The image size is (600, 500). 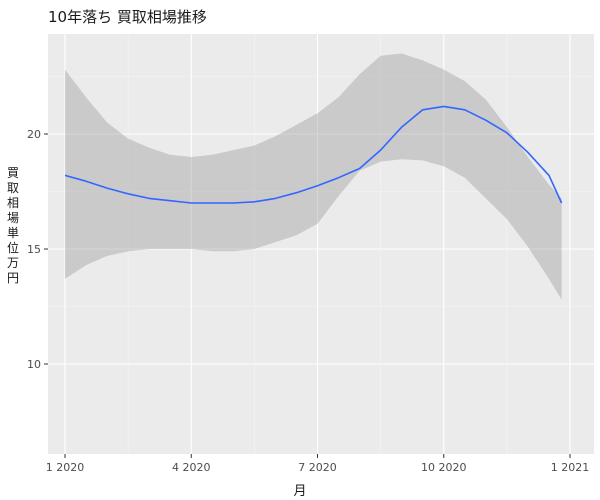 What do you see at coordinates (34, 134) in the screenshot?
I see `y-tick-label: 20` at bounding box center [34, 134].